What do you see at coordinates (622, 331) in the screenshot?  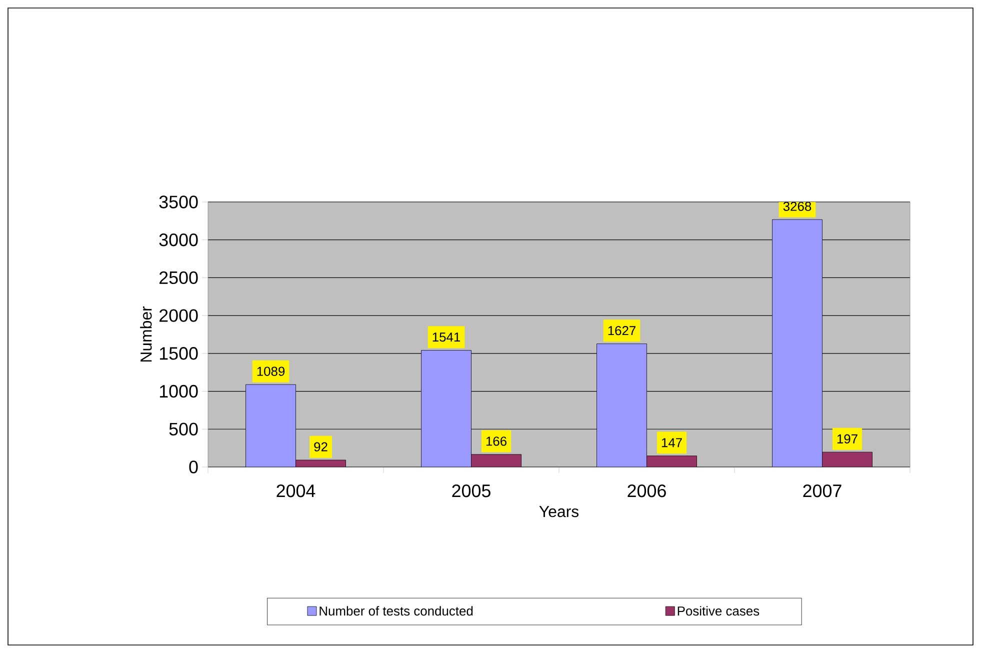 I see `data-label: 1627` at bounding box center [622, 331].